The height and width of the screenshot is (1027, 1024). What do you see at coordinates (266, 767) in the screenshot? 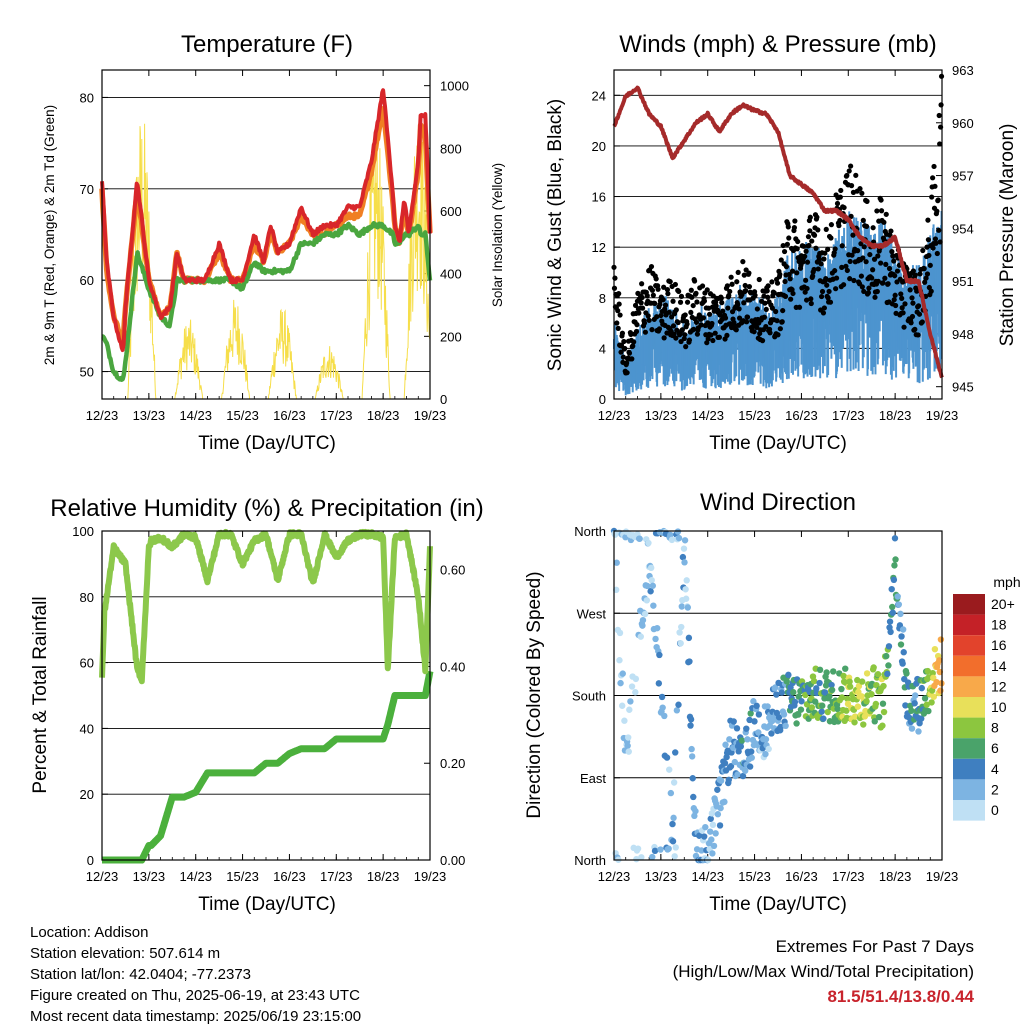
I see `precipitation-line` at bounding box center [266, 767].